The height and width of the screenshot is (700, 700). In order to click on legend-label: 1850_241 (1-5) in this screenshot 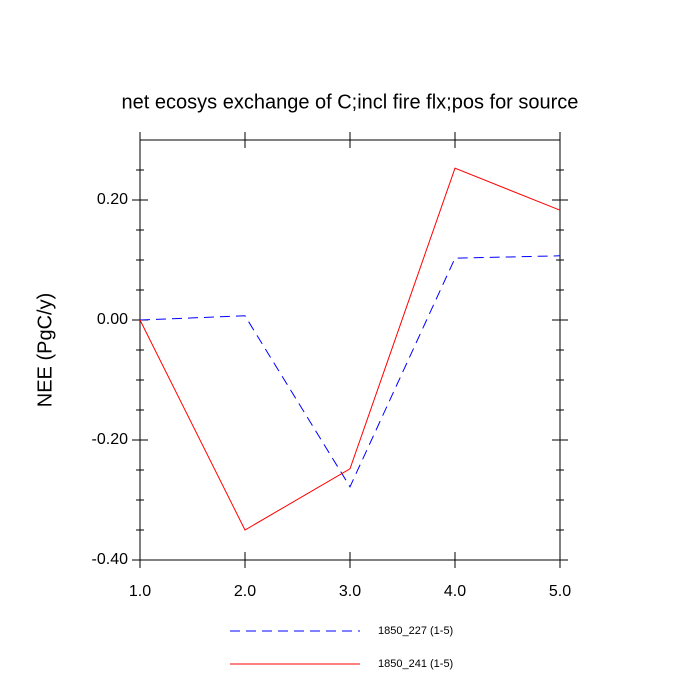, I will do `click(415, 664)`.